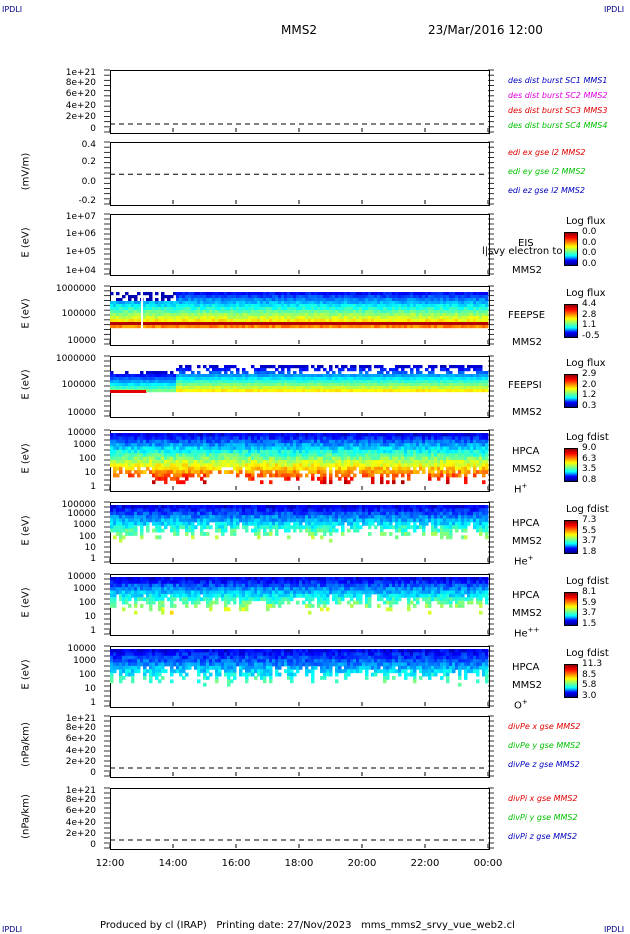  What do you see at coordinates (558, 125) in the screenshot?
I see `panel-des_dist-legend-entry: des dist burst SC4 MMS4` at bounding box center [558, 125].